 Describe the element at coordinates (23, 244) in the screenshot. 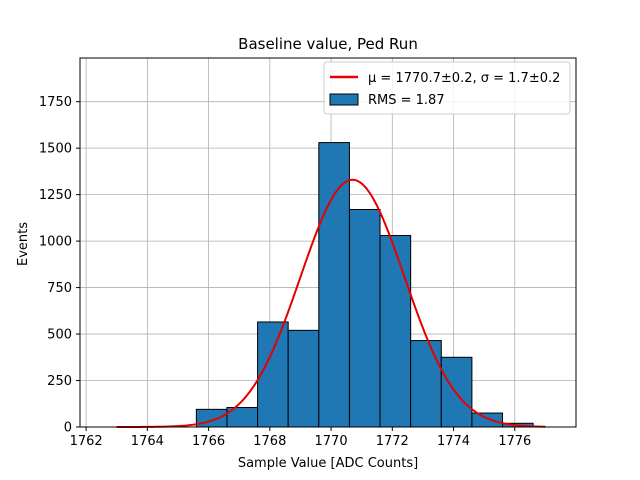

I see `y-axis-label: Events` at that location.